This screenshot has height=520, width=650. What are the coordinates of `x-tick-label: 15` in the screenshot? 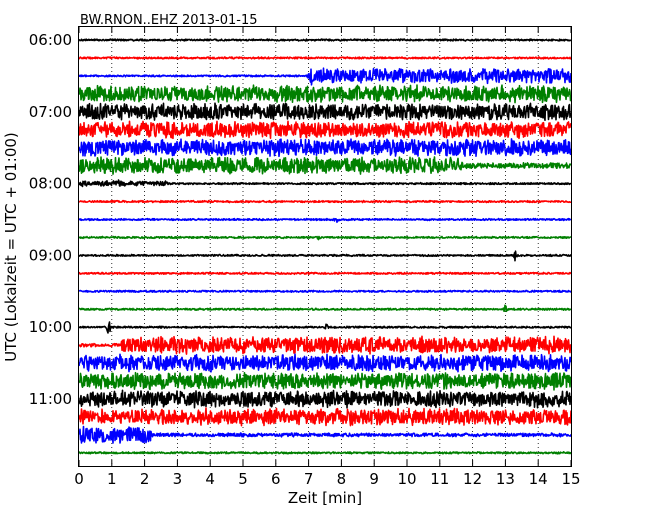 It's located at (570, 479).